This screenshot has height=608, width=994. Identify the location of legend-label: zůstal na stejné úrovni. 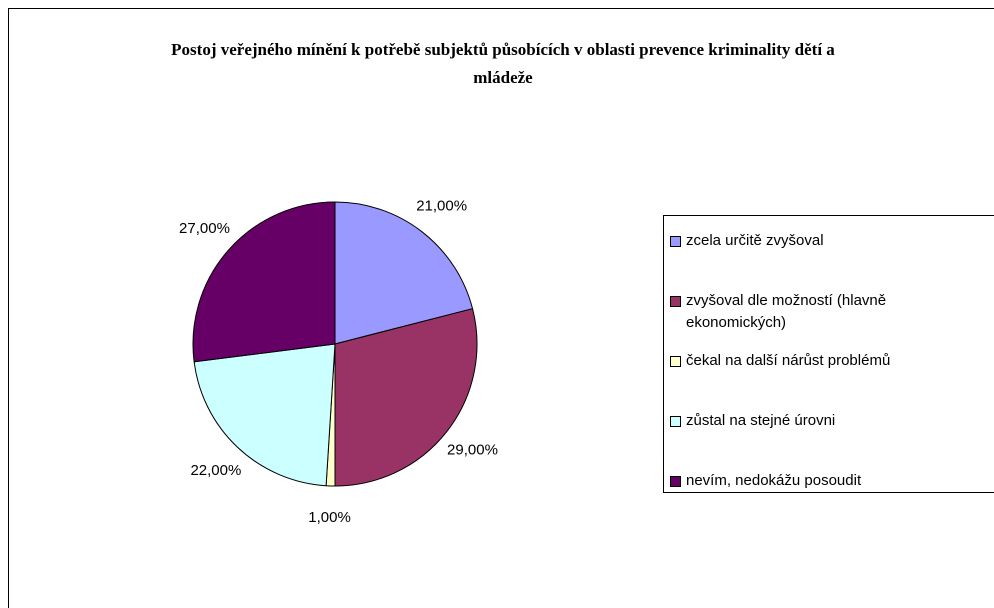
(761, 420).